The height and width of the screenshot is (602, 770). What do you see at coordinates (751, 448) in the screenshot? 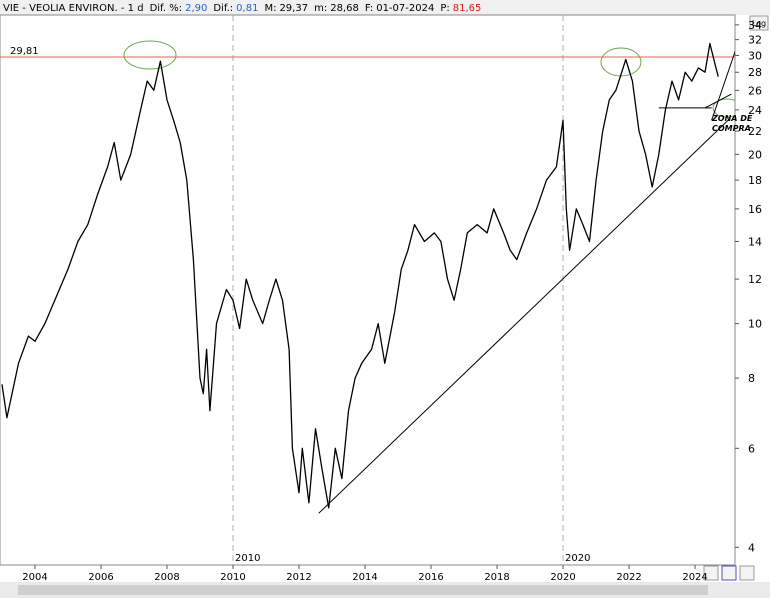
I see `y-tick-label: 6` at bounding box center [751, 448].